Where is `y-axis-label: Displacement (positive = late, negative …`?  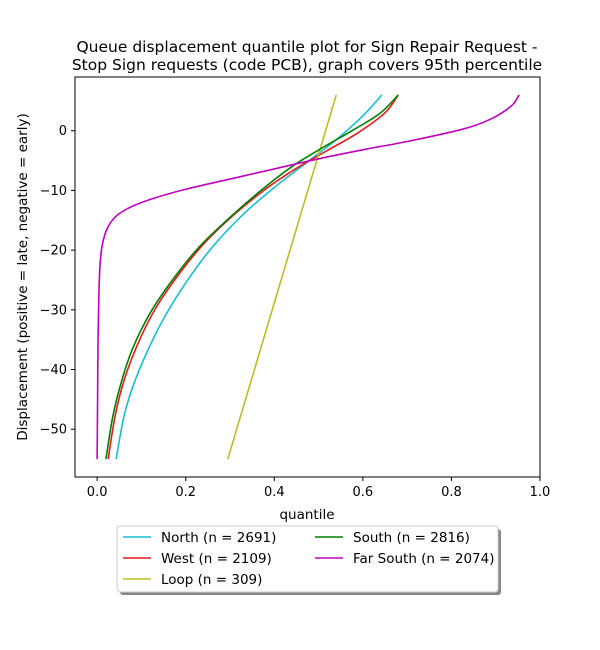
y-axis-label: Displacement (positive = late, negative … is located at coordinates (23, 277).